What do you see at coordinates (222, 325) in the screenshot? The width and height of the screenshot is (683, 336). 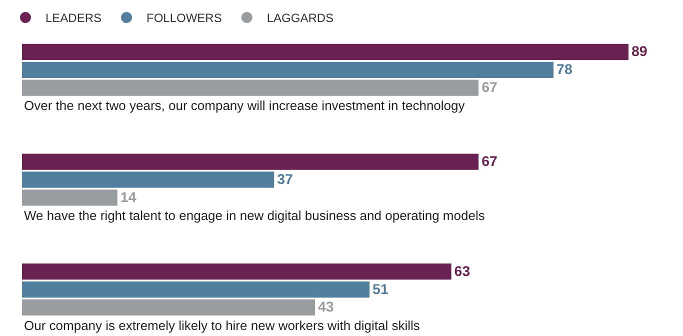 I see `y-tick-label: Our company is extremely likely to hire new workers with digital skills` at bounding box center [222, 325].